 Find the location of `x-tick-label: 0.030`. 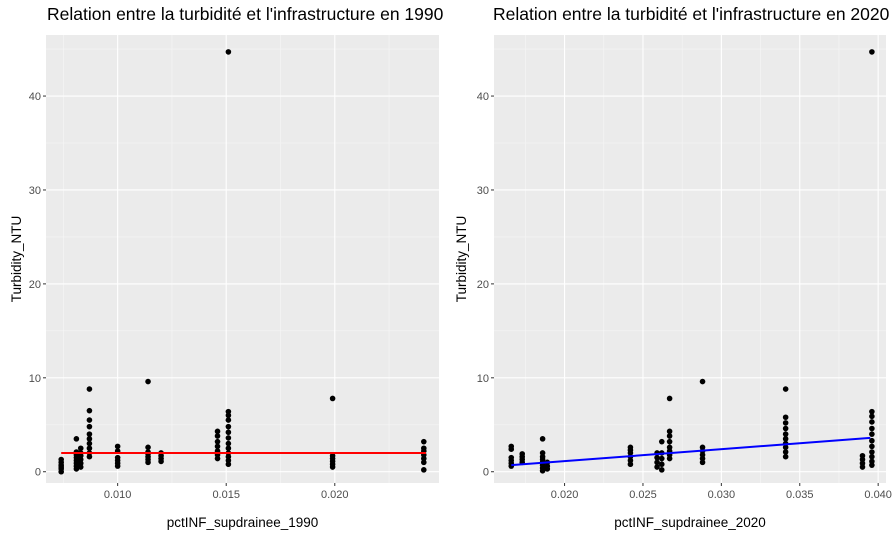

x-tick-label: 0.030 is located at coordinates (722, 495).